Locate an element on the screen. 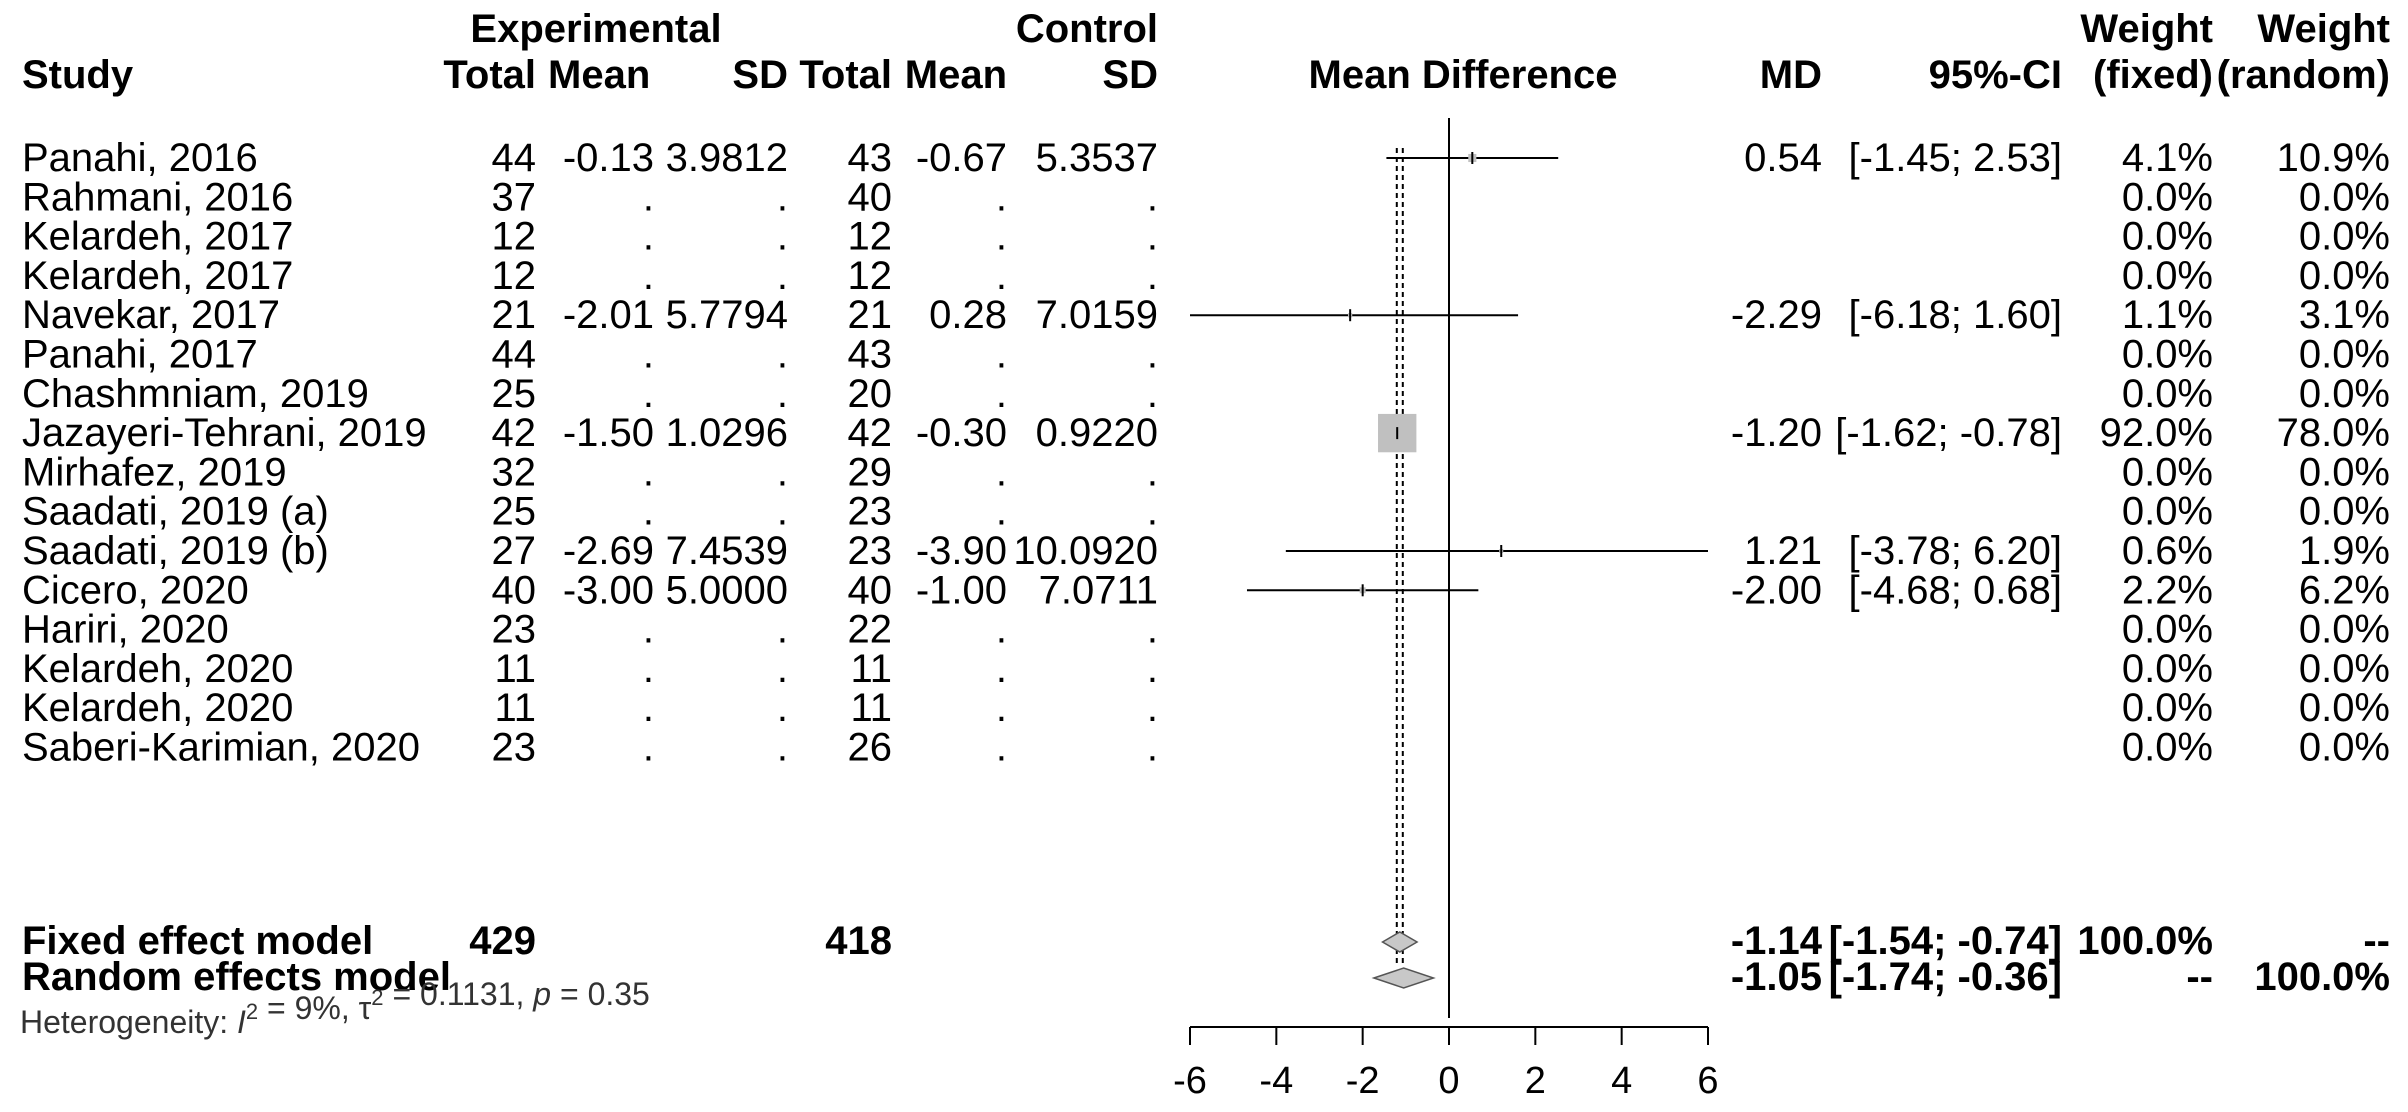  random-effects-weight-random: 100.0% is located at coordinates (2322, 977).